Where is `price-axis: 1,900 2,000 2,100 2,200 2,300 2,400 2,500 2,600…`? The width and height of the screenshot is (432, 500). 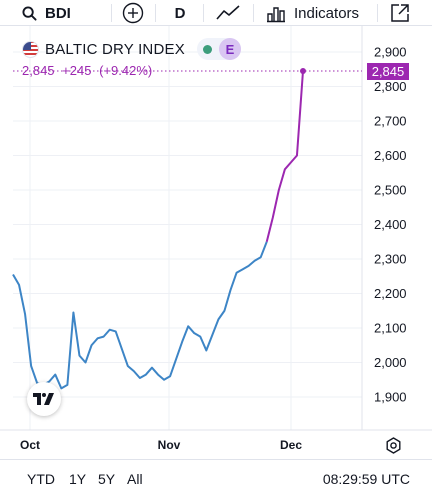 price-axis: 1,900 2,000 2,100 2,200 2,300 2,400 2,500 2,600… is located at coordinates (390, 225).